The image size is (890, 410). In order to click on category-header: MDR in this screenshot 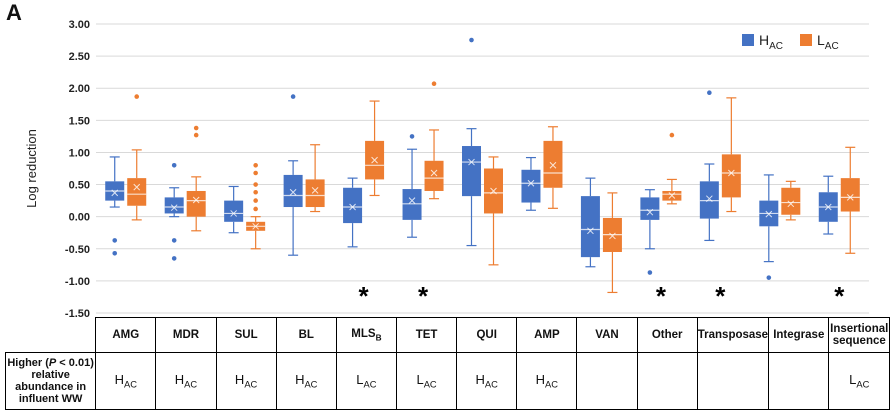, I will do `click(186, 335)`.